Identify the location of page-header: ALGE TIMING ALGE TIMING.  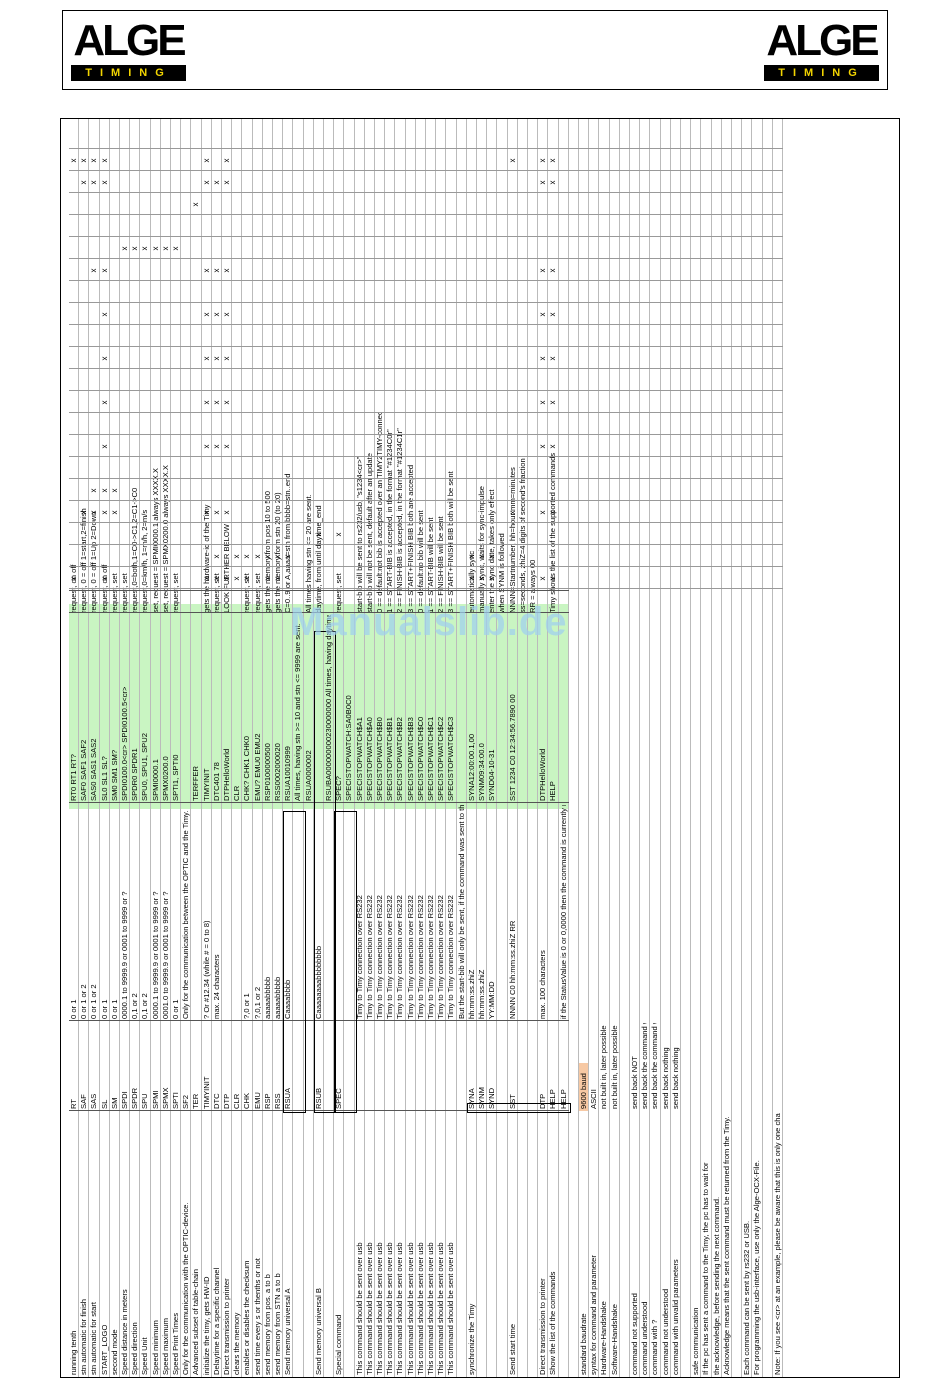
(475, 50).